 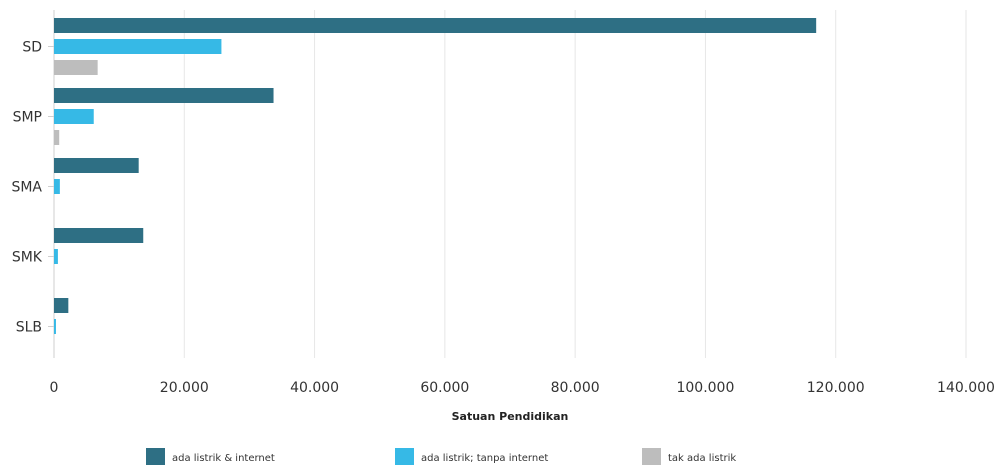 I want to click on legend-label: ada listrik & internet, so click(x=223, y=458).